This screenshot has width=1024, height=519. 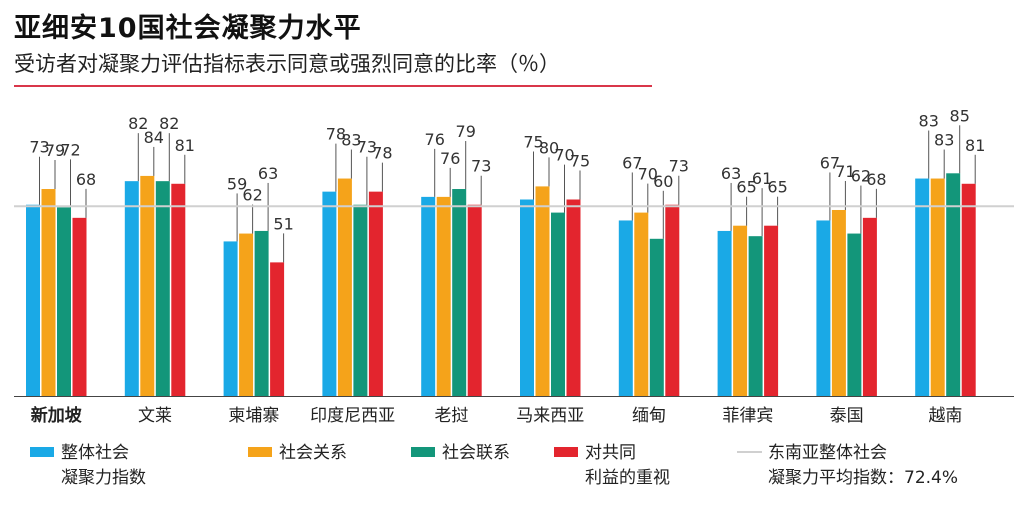 What do you see at coordinates (103, 466) in the screenshot?
I see `legend-label-overall-index: 整体社会 凝聚力指数` at bounding box center [103, 466].